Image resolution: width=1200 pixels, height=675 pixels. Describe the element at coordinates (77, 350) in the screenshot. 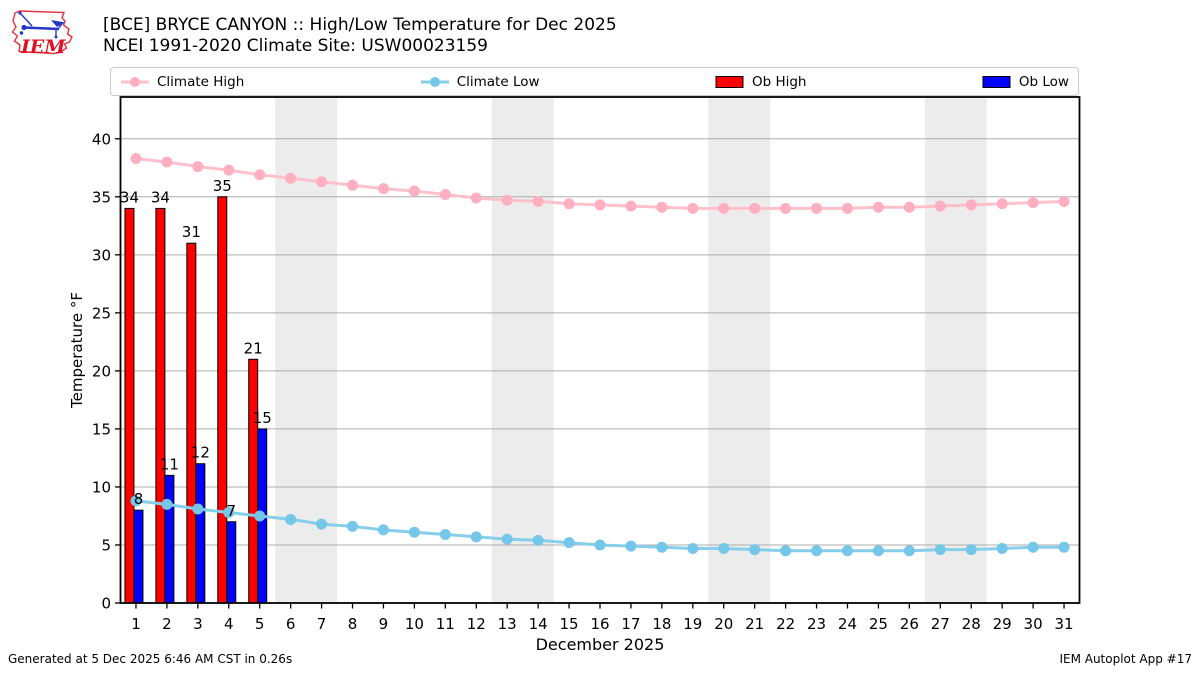

I see `y-axis-label: Temperature °F` at that location.